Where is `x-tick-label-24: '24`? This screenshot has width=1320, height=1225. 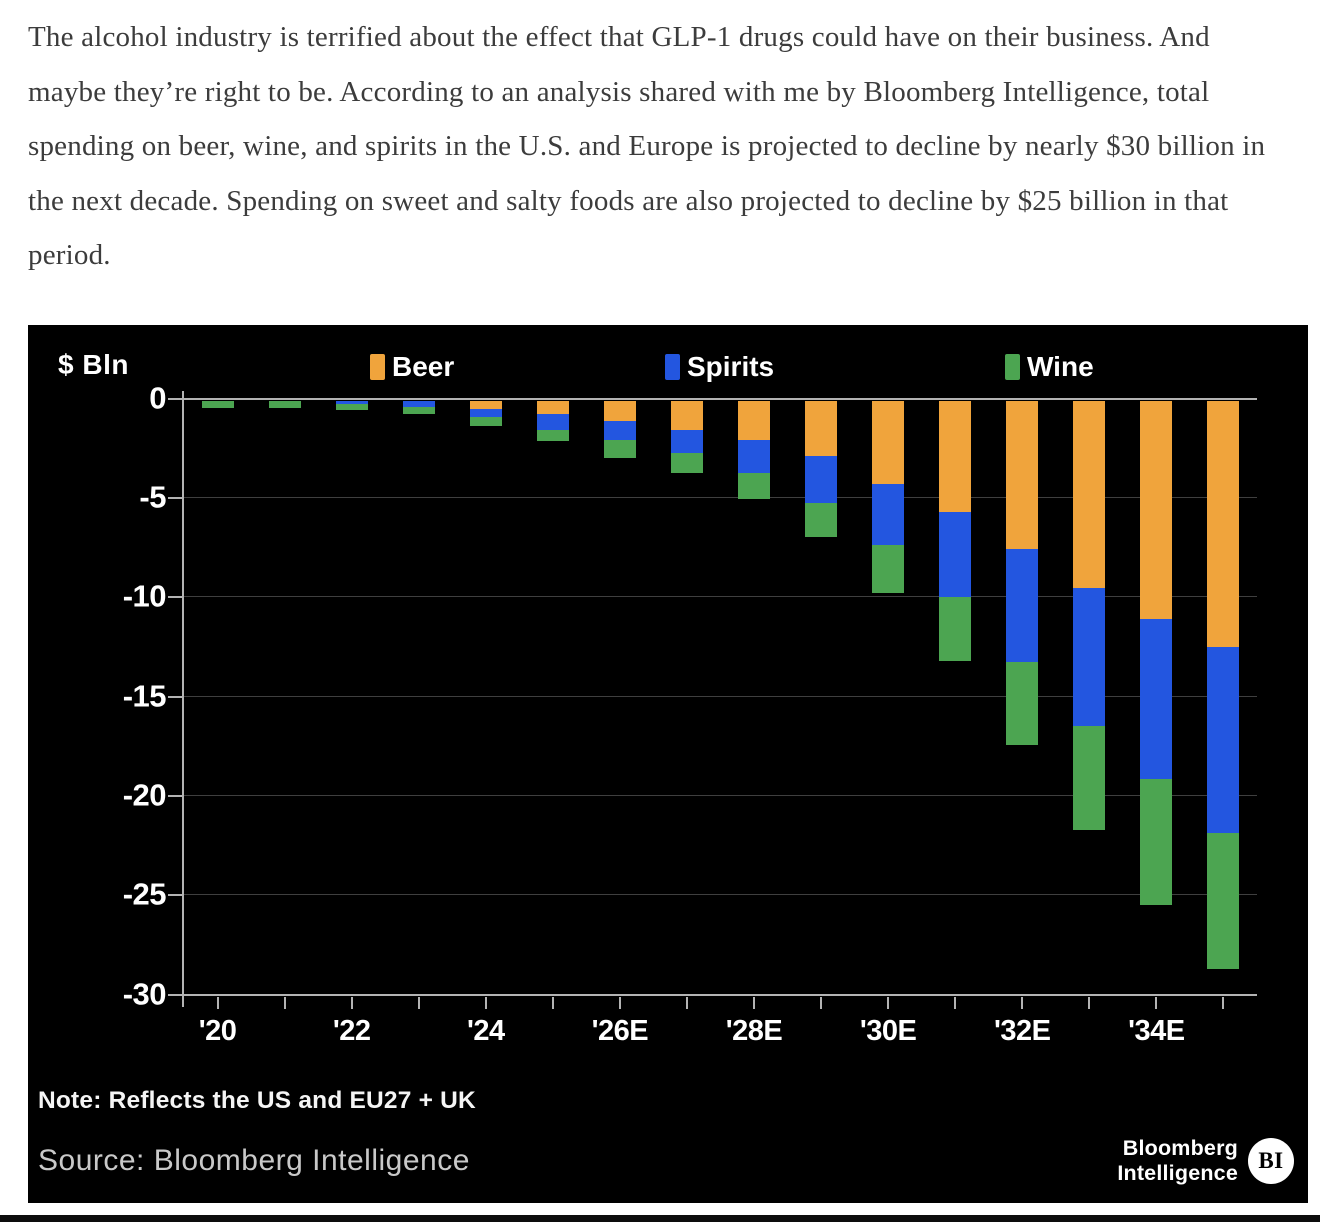
x-tick-label-24: '24 is located at coordinates (485, 1030).